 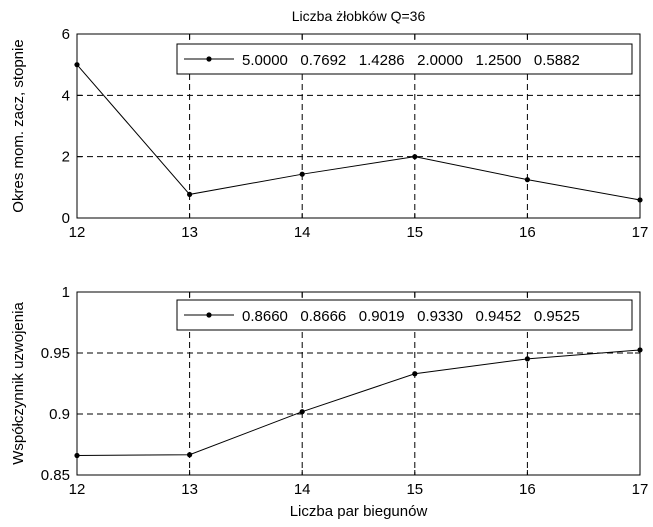 I want to click on y-tick-label: 2, so click(x=66, y=157).